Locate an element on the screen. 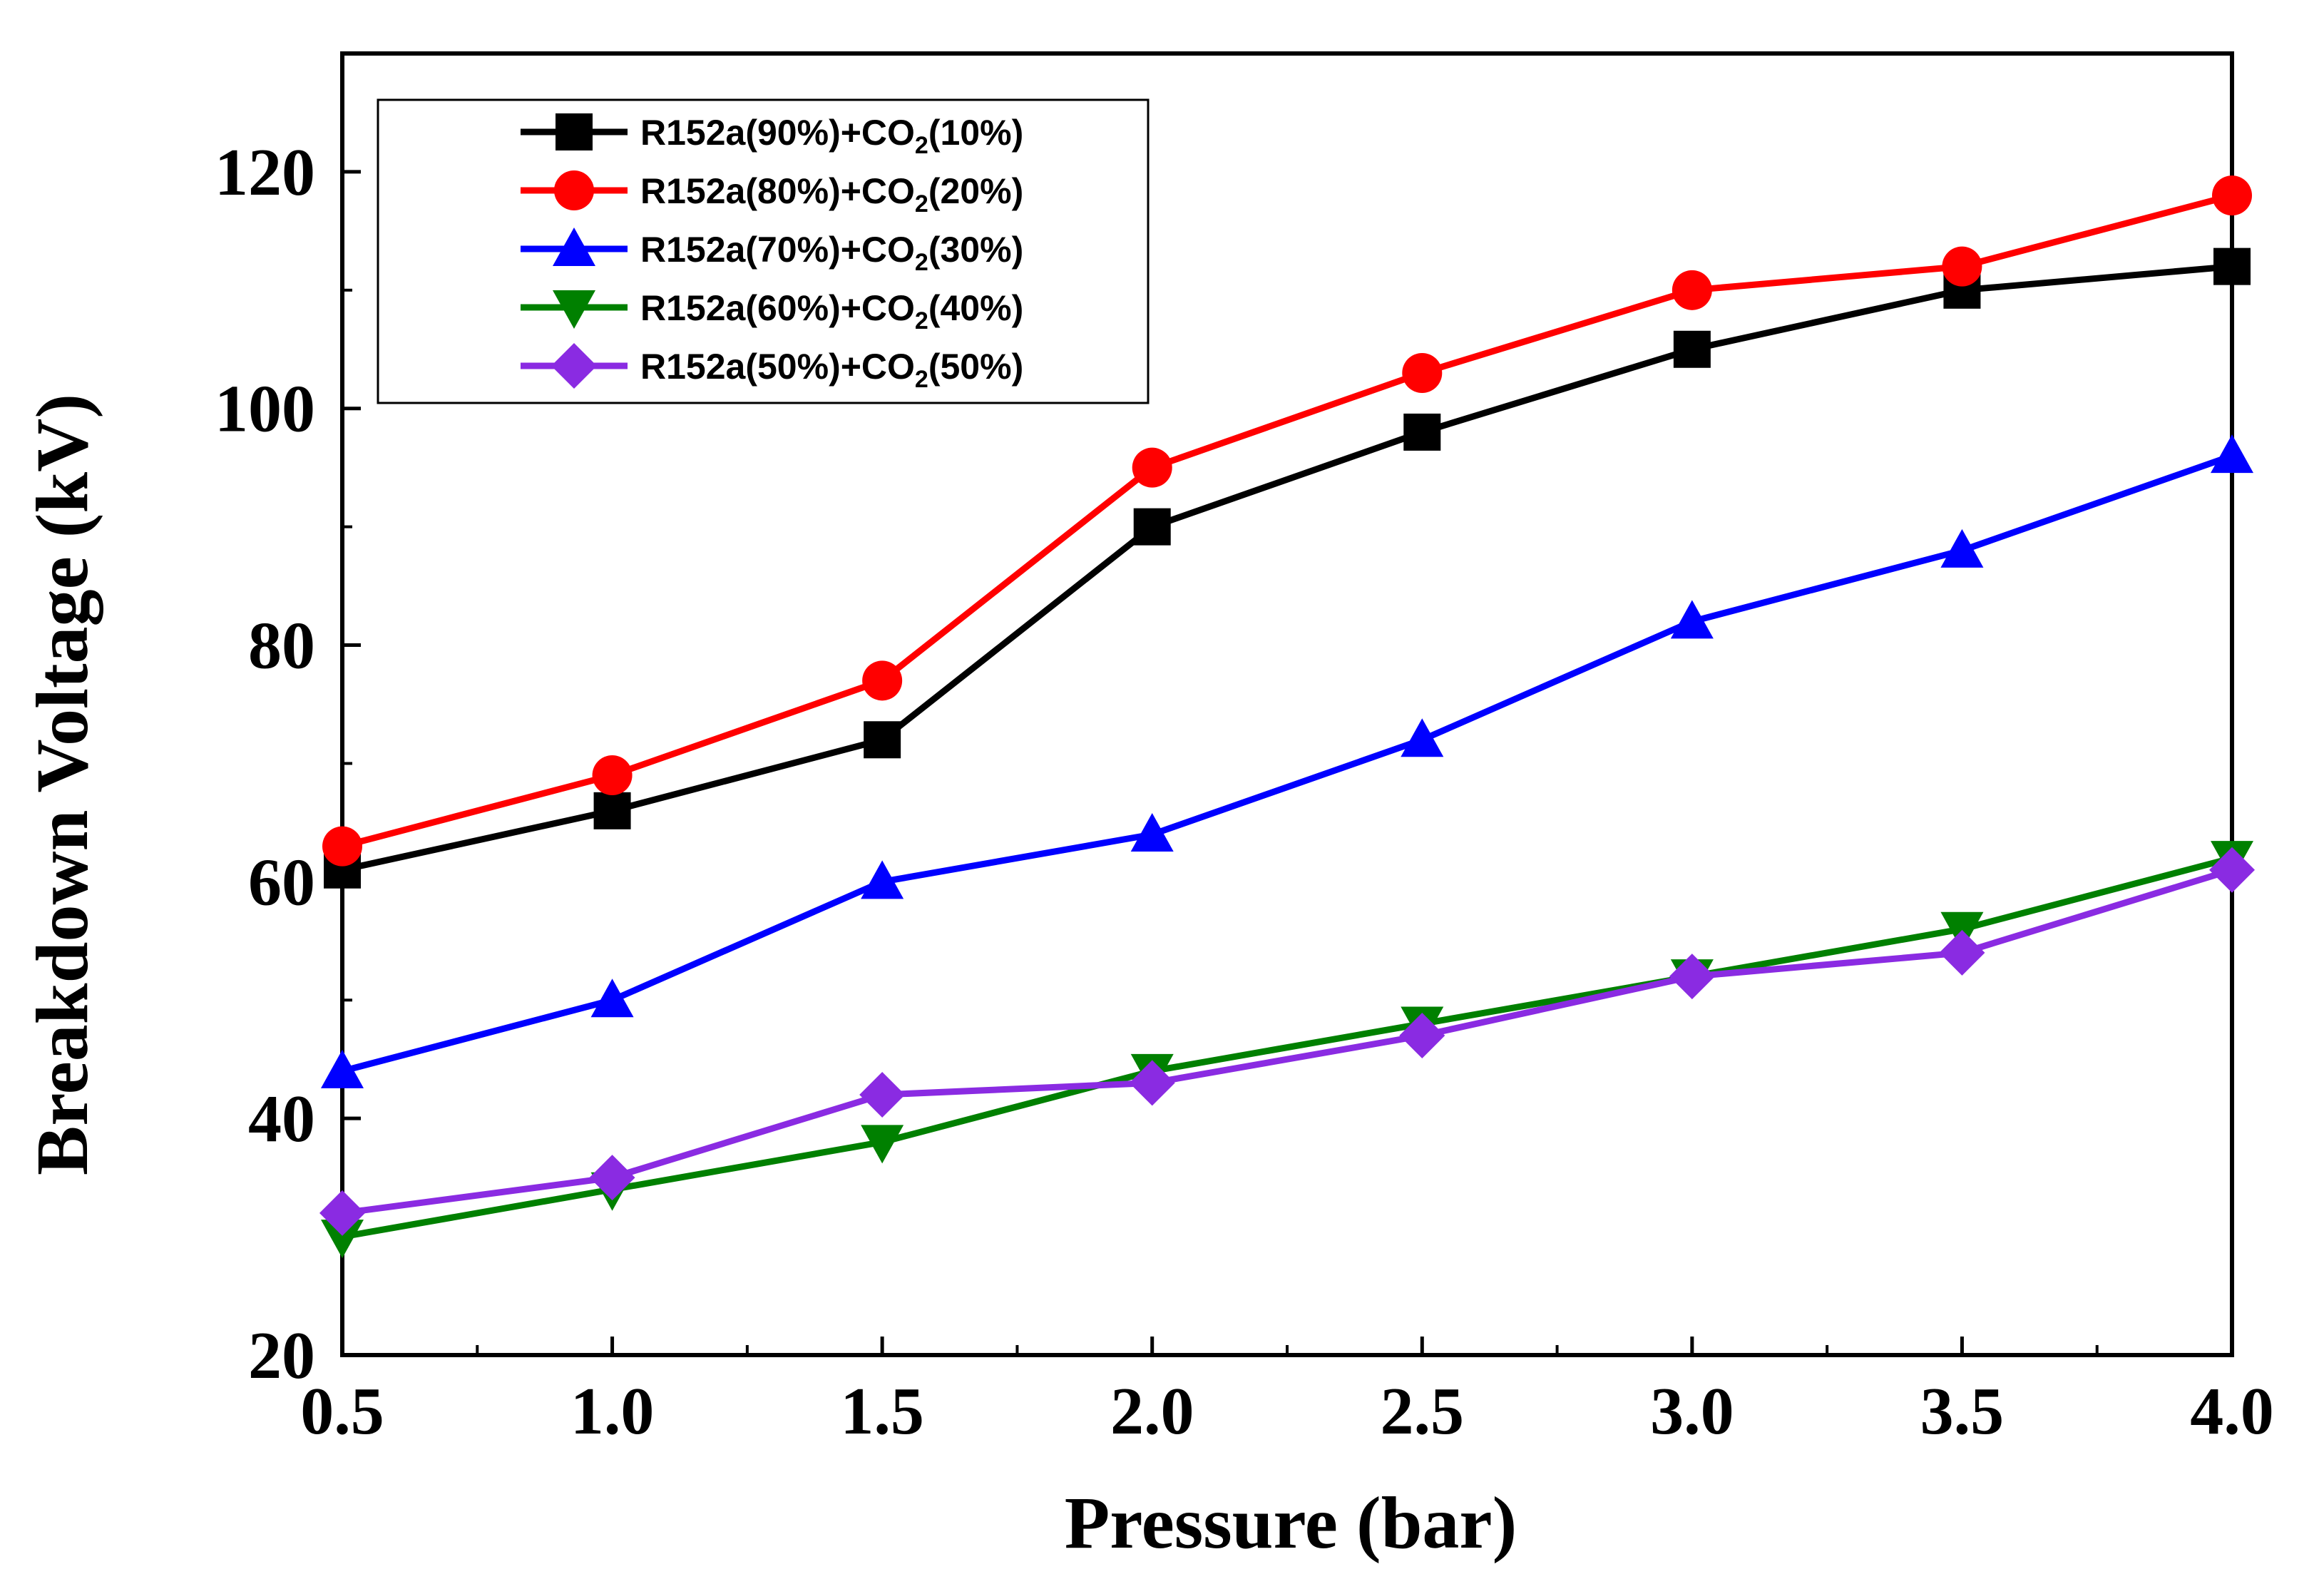  legend-box is located at coordinates (763, 251).